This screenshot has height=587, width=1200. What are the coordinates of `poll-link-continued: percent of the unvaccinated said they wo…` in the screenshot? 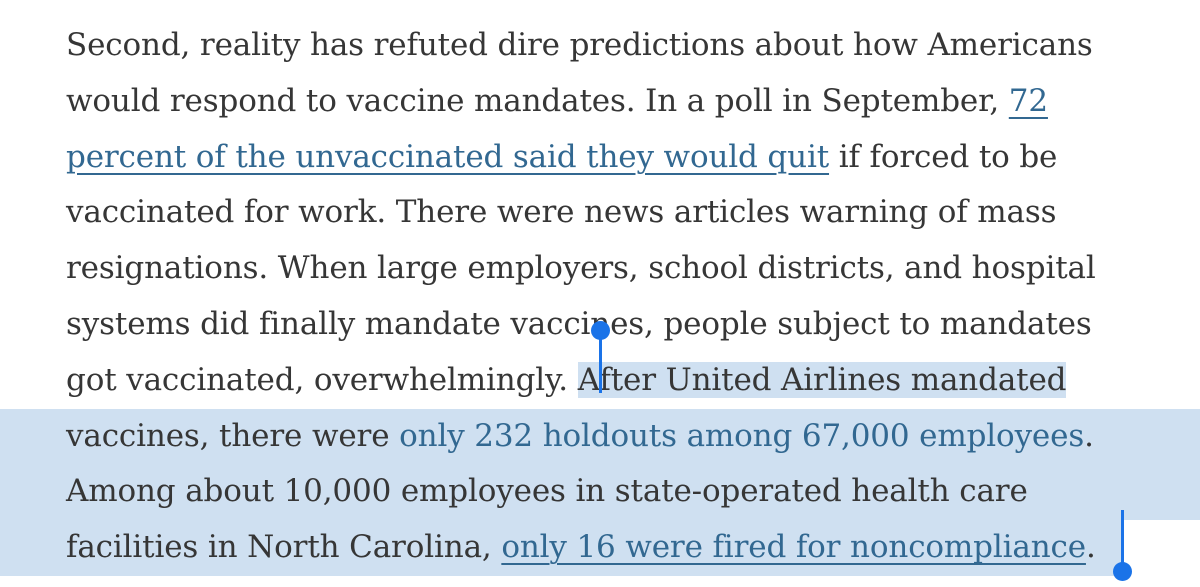 It's located at (448, 156).